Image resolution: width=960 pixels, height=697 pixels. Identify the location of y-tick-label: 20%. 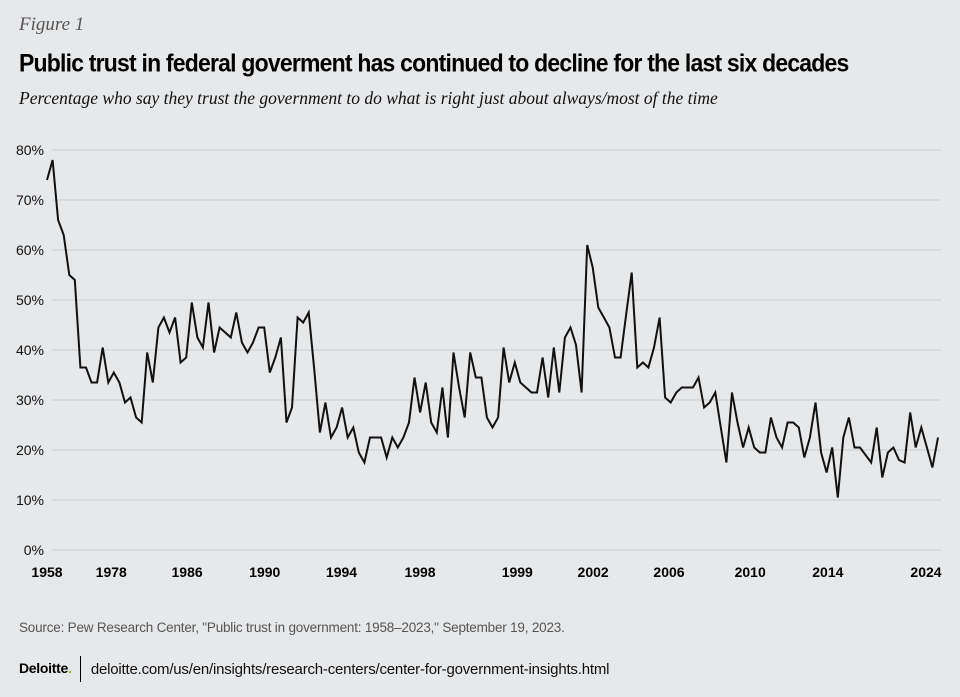
(30, 450).